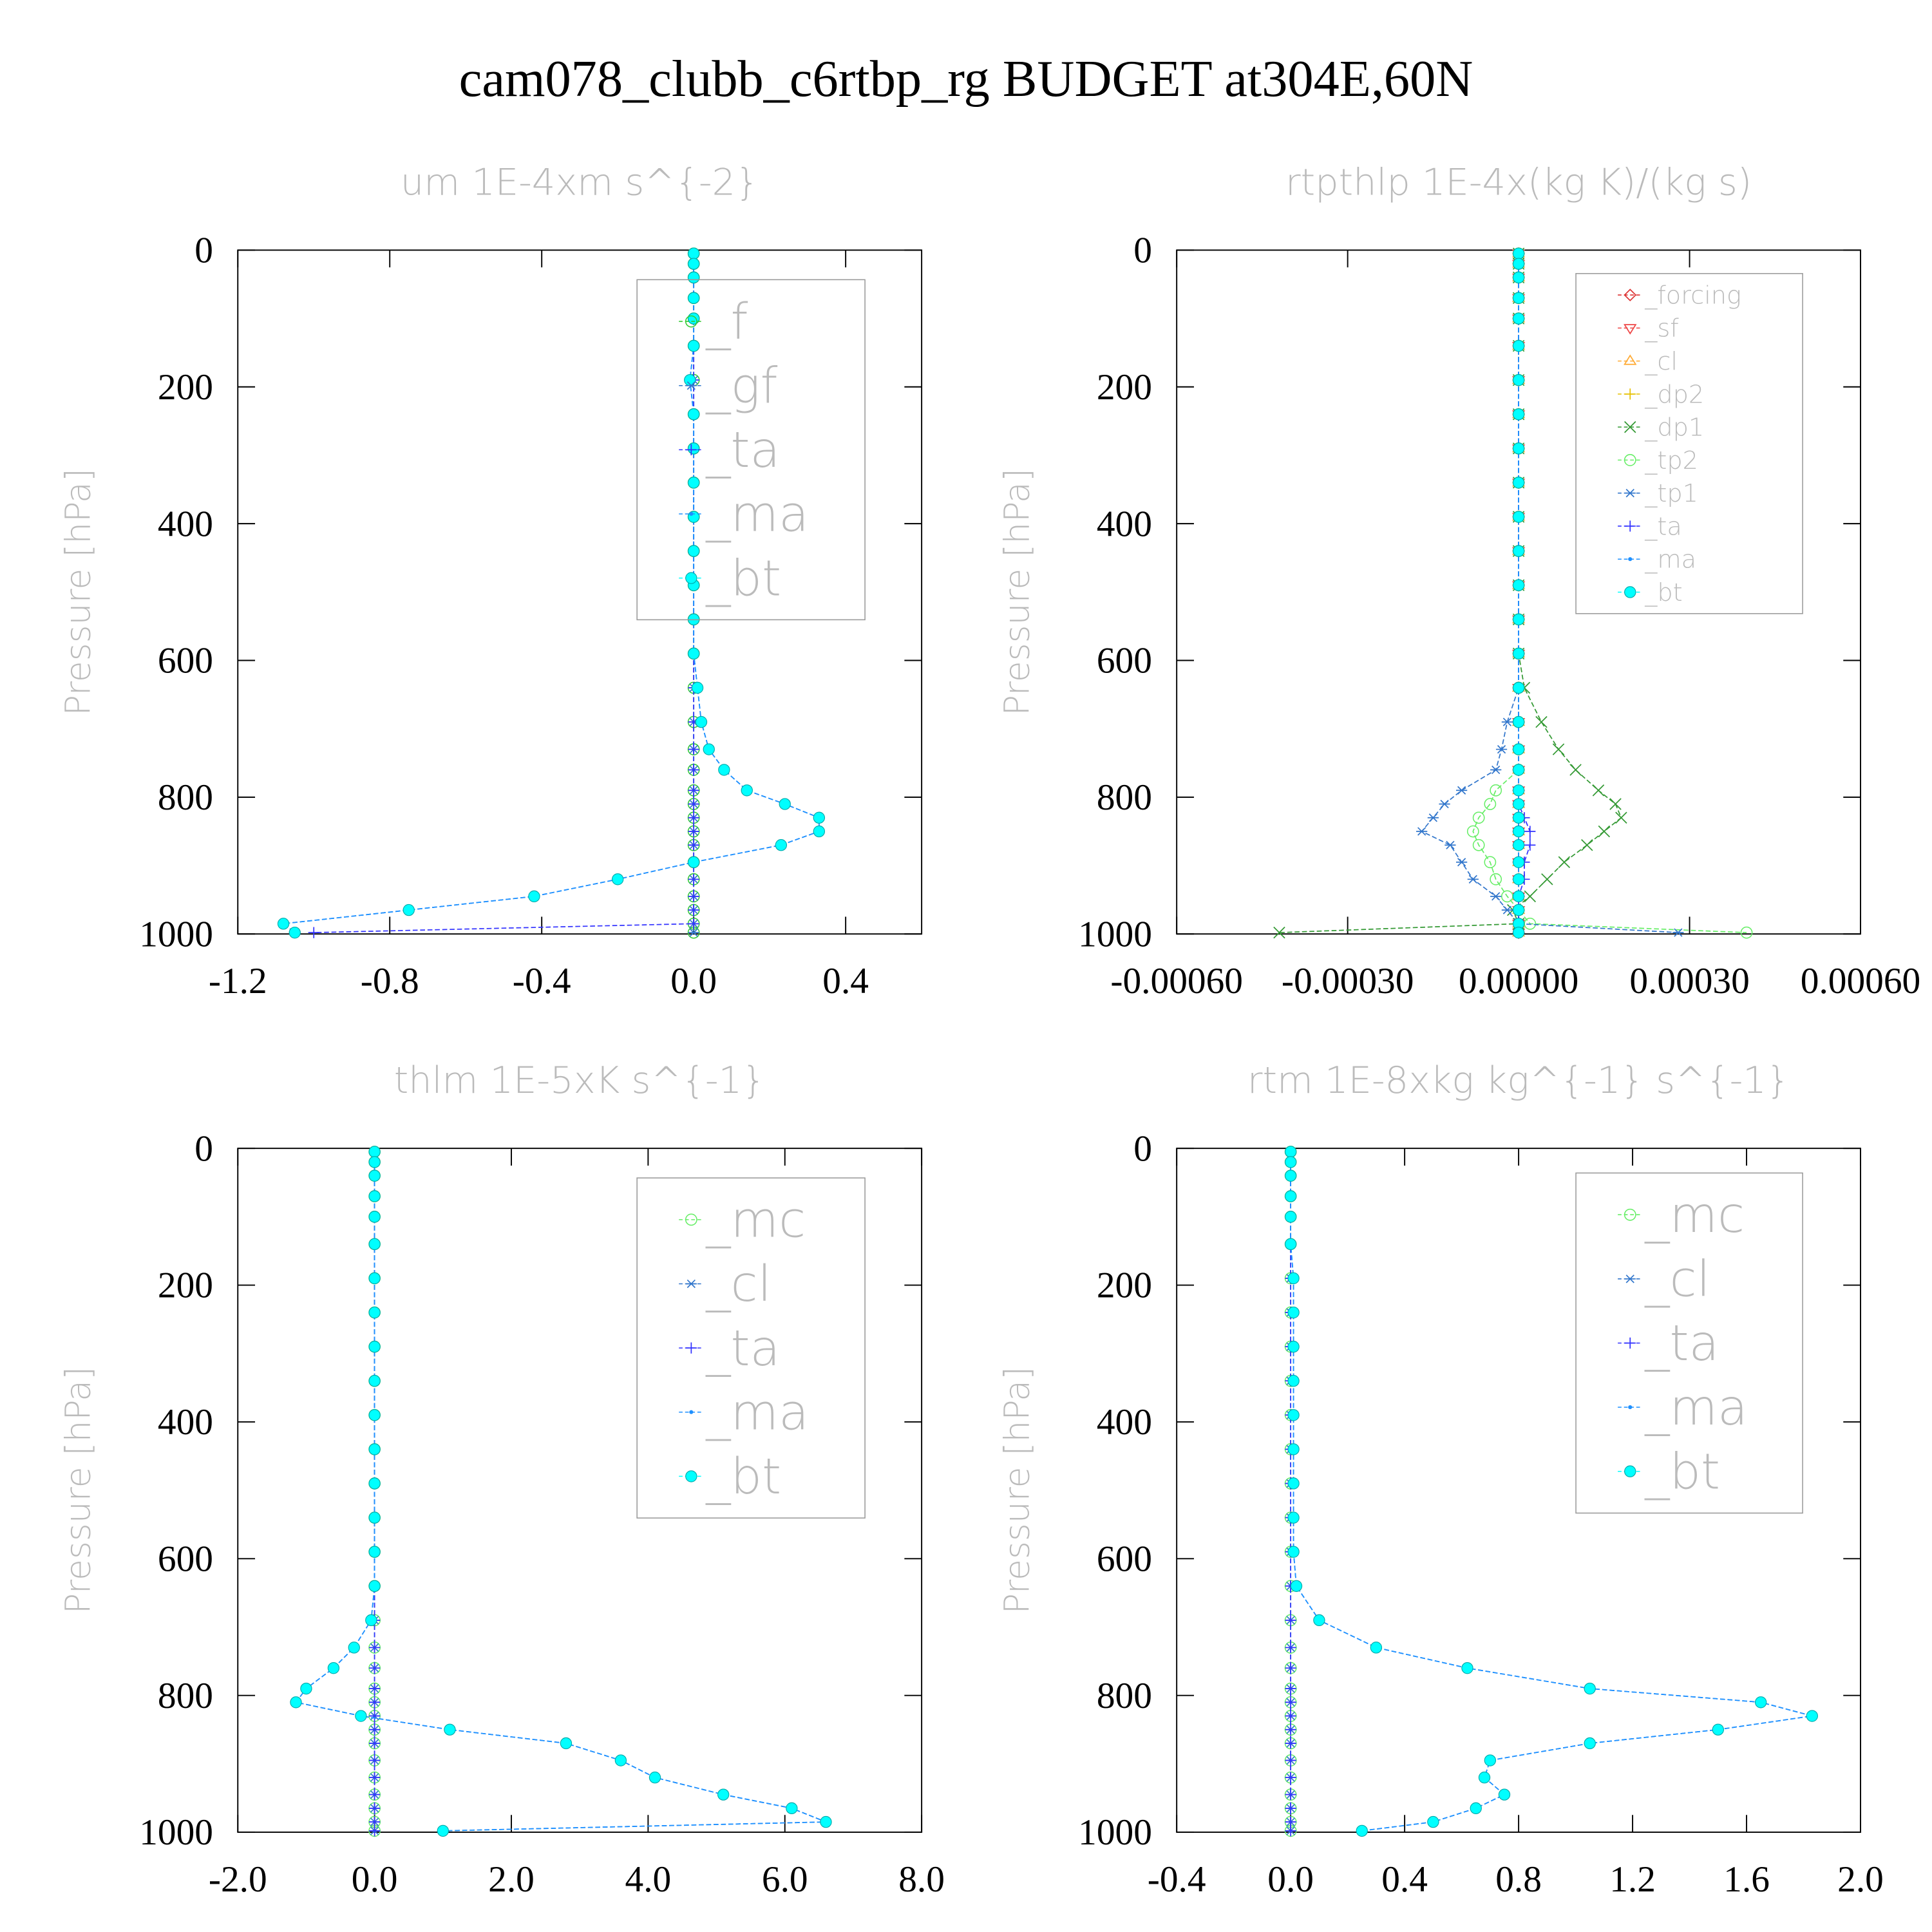 This screenshot has width=1932, height=1932. I want to click on panel-title: rtpthlp 1E-4x(kg K)/(kg s), so click(1518, 182).